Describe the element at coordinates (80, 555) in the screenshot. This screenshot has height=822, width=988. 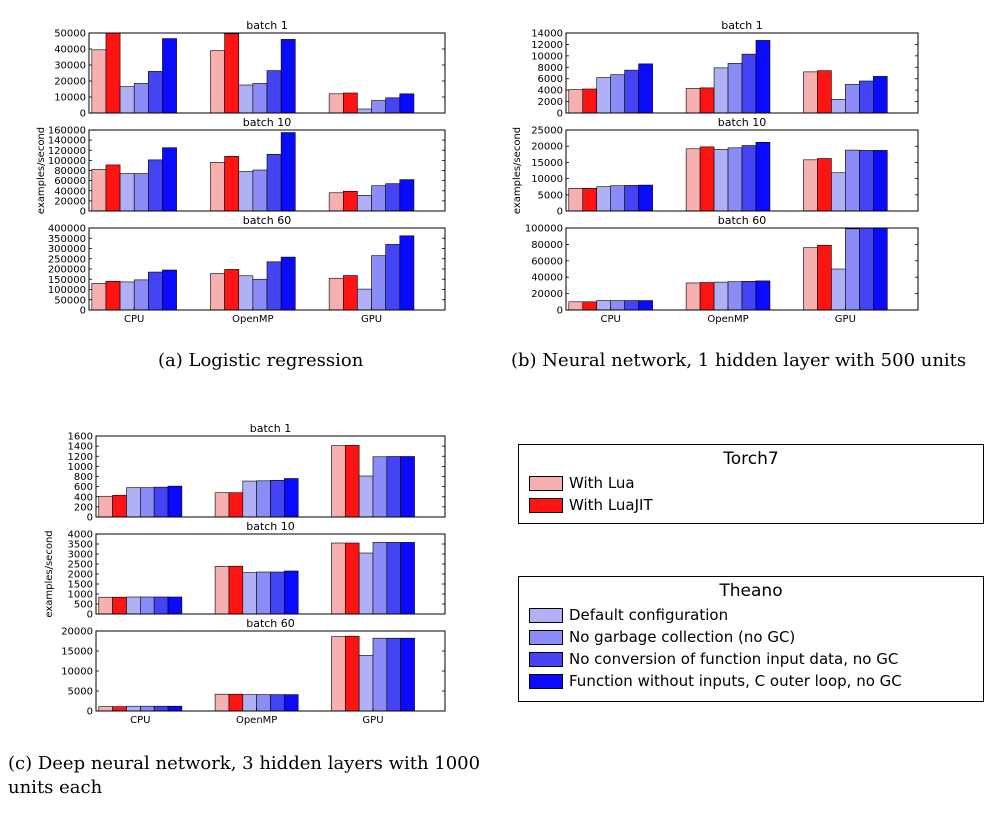
I see `y-tick-label: 3000` at that location.